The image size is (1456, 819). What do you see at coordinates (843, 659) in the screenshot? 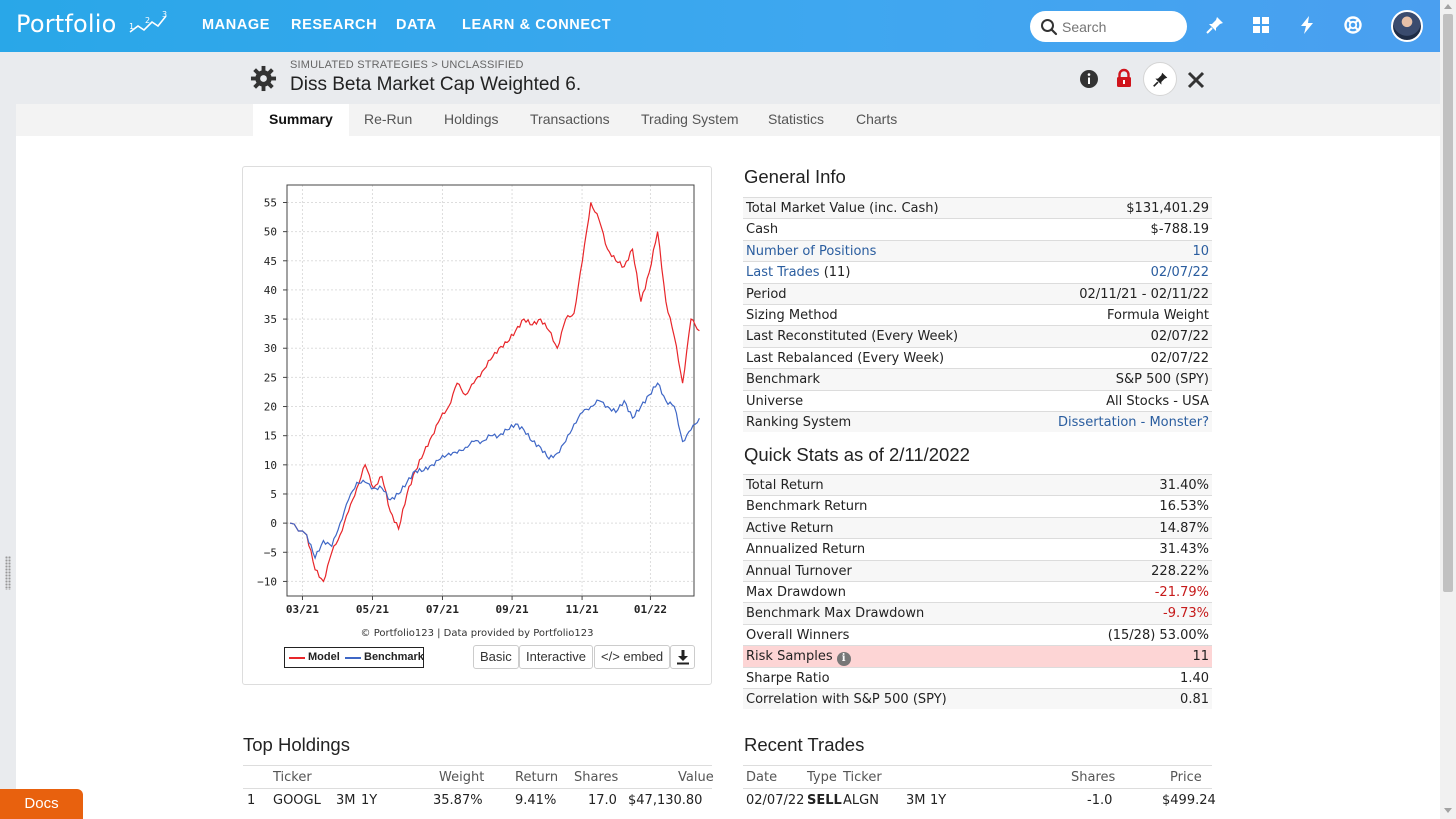
I see `info-icon: i` at bounding box center [843, 659].